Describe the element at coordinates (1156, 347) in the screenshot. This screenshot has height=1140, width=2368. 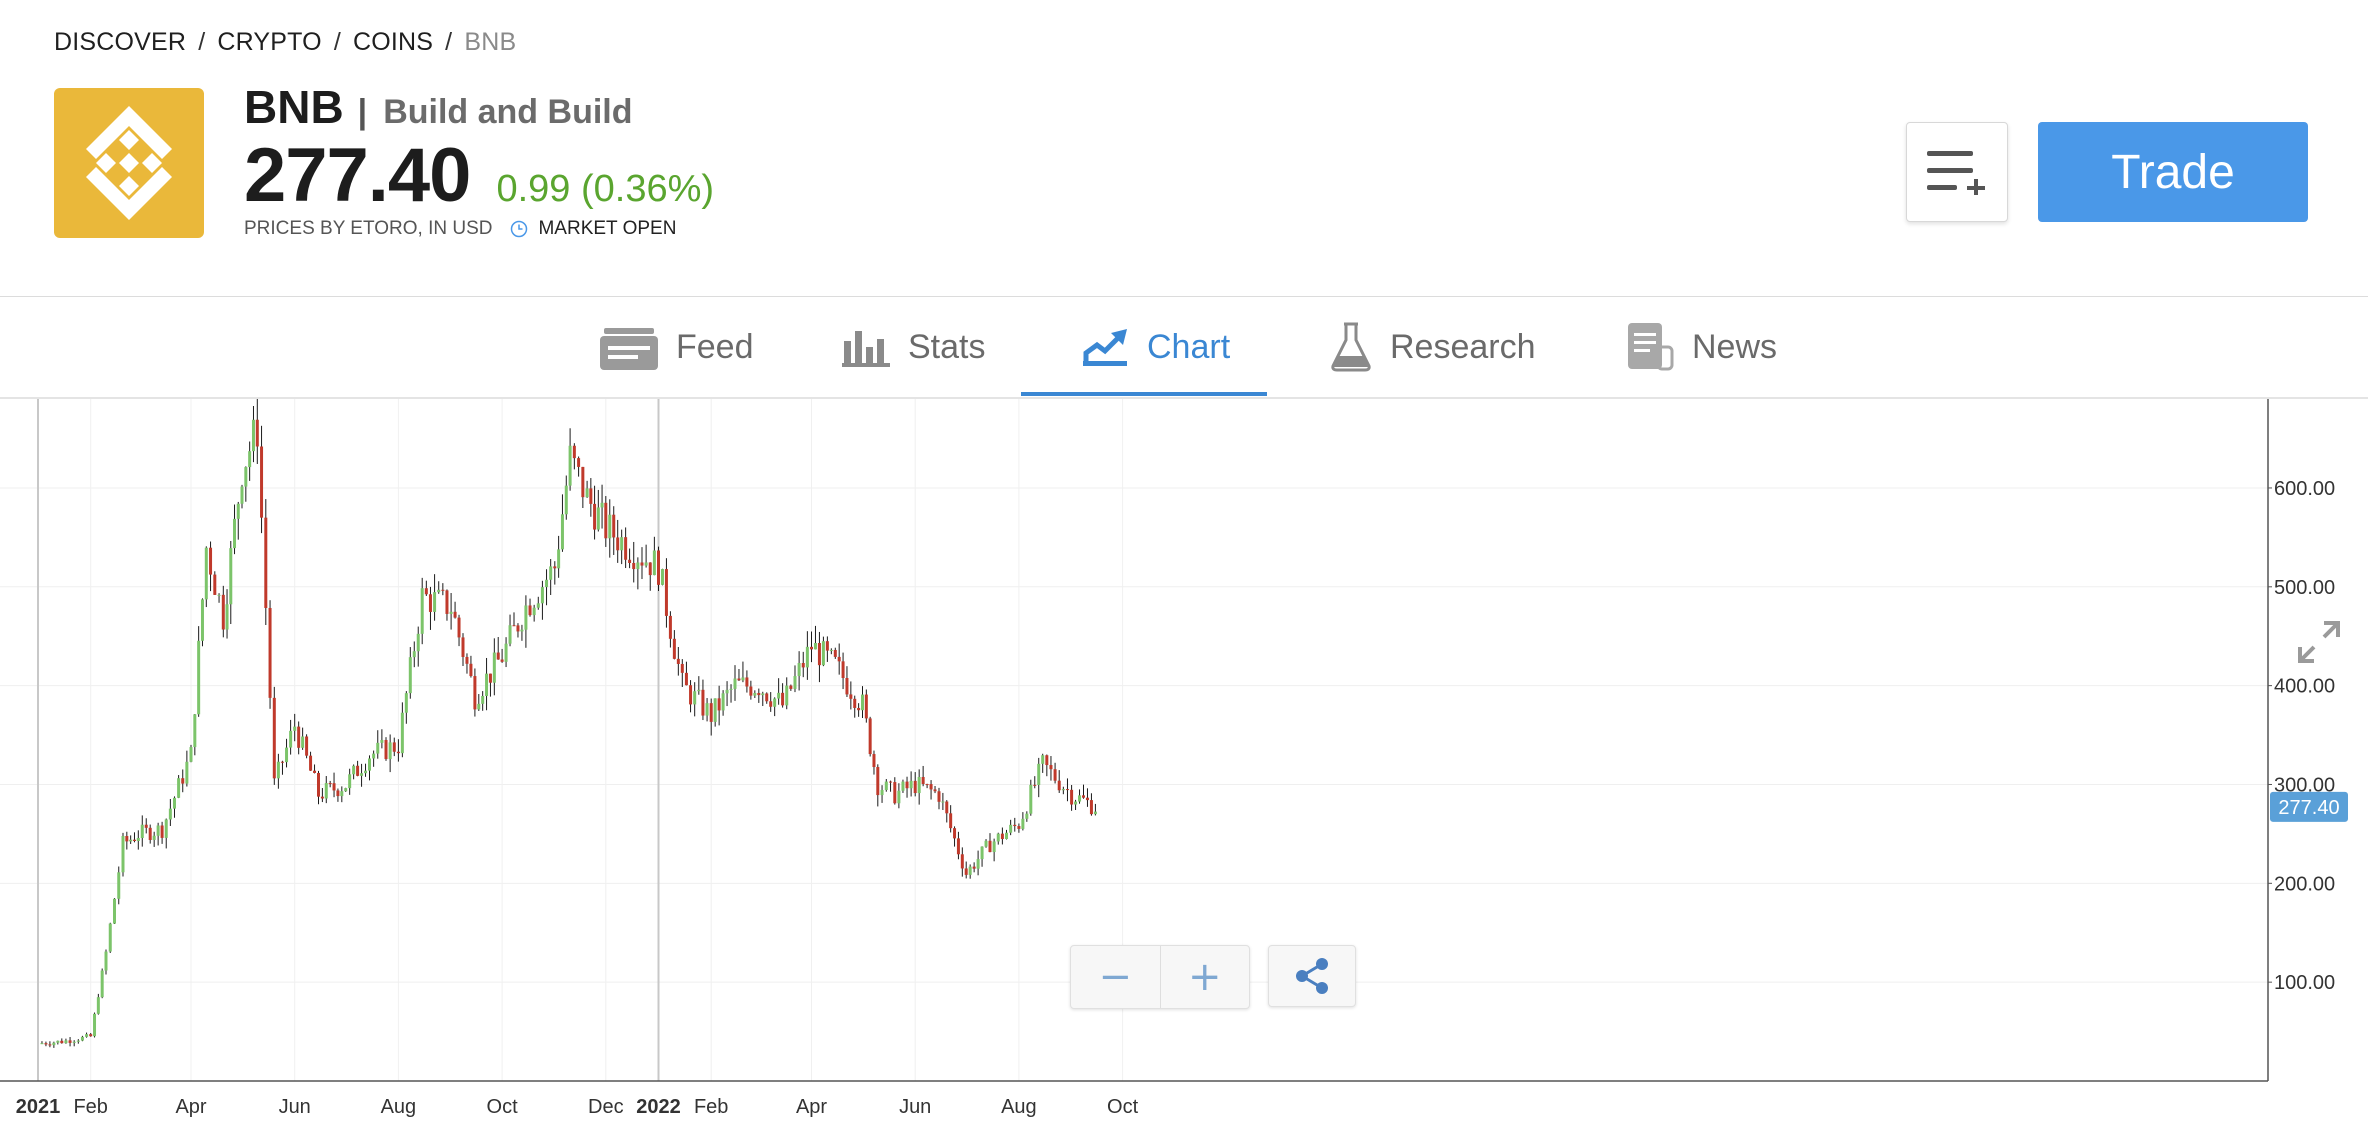
I see `tab-chart: Chart` at that location.